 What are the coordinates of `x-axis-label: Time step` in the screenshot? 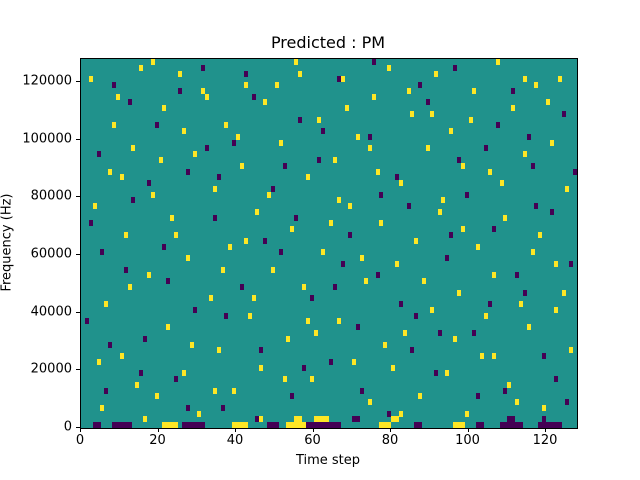 It's located at (328, 460).